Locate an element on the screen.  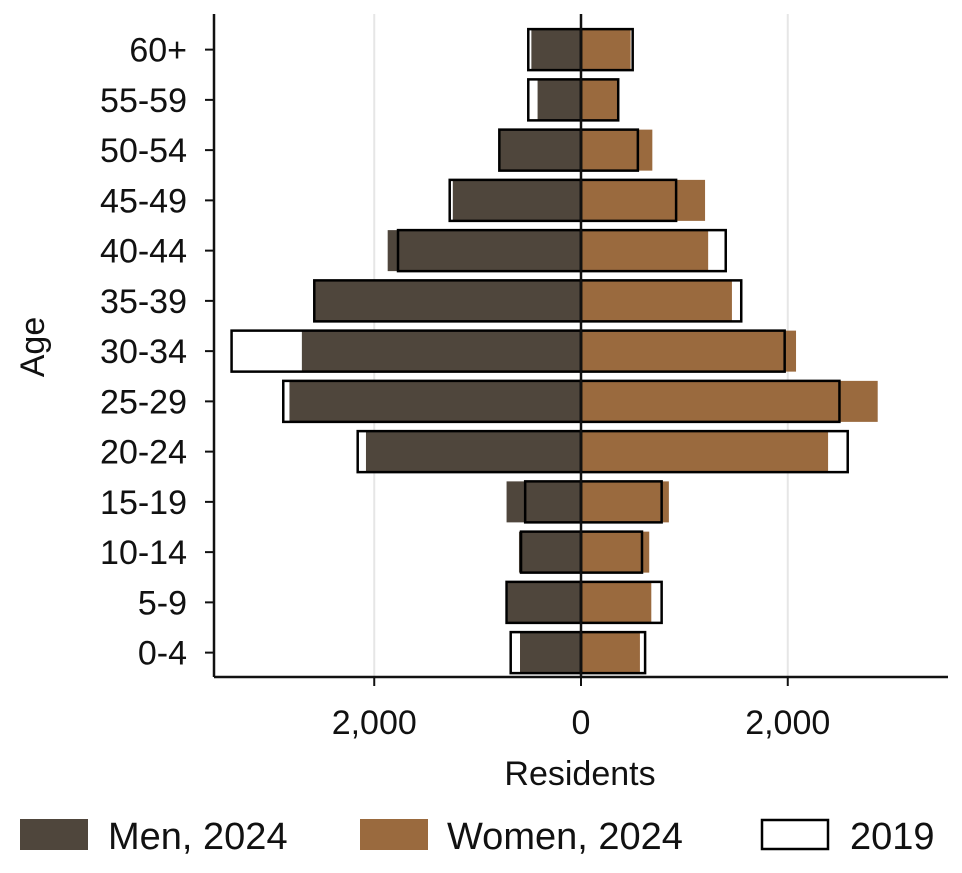
y-tick-label-50-54: 50-54 is located at coordinates (143, 151).